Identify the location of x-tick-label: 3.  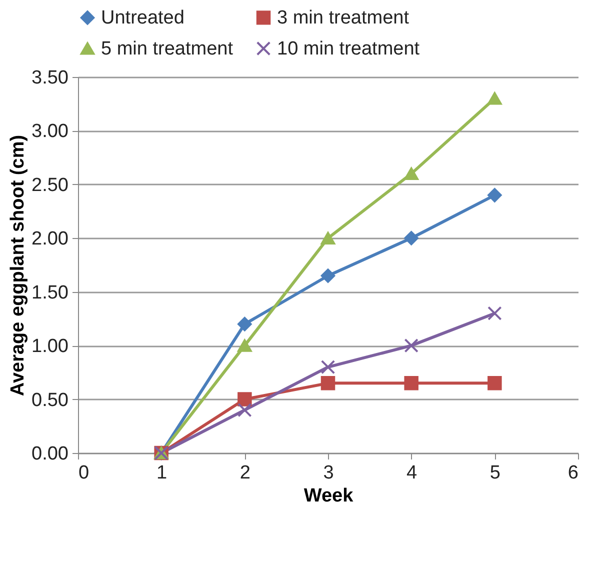
(328, 473).